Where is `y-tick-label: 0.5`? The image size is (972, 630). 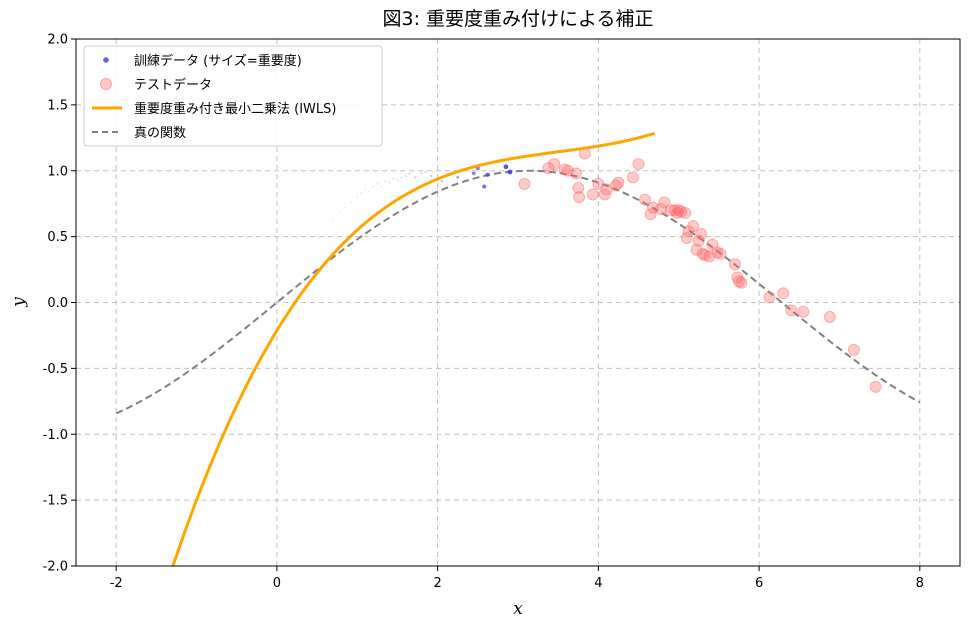
y-tick-label: 0.5 is located at coordinates (57, 237).